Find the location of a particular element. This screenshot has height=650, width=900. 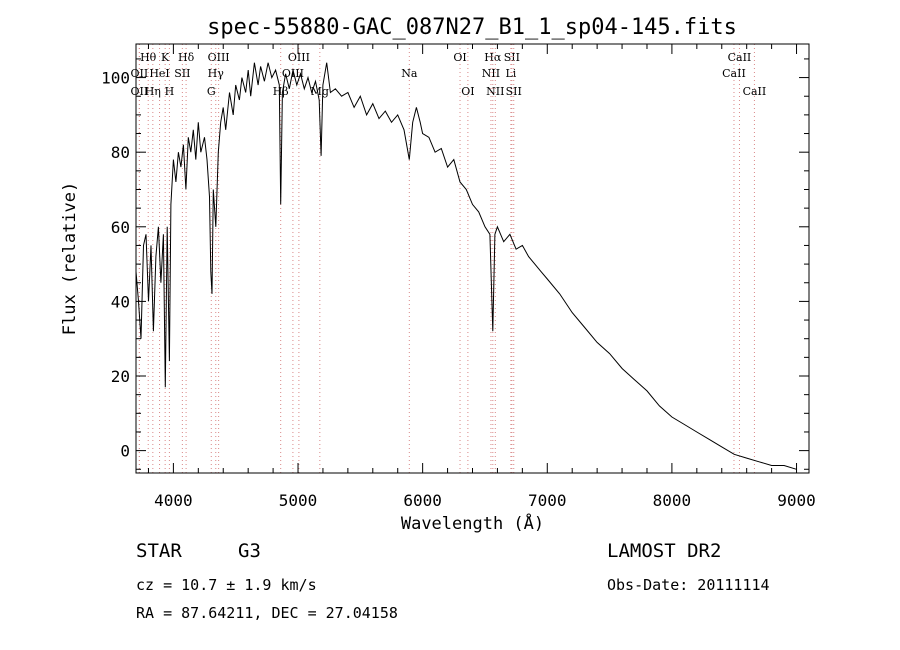

spectral-line-label: Hδ is located at coordinates (186, 57).